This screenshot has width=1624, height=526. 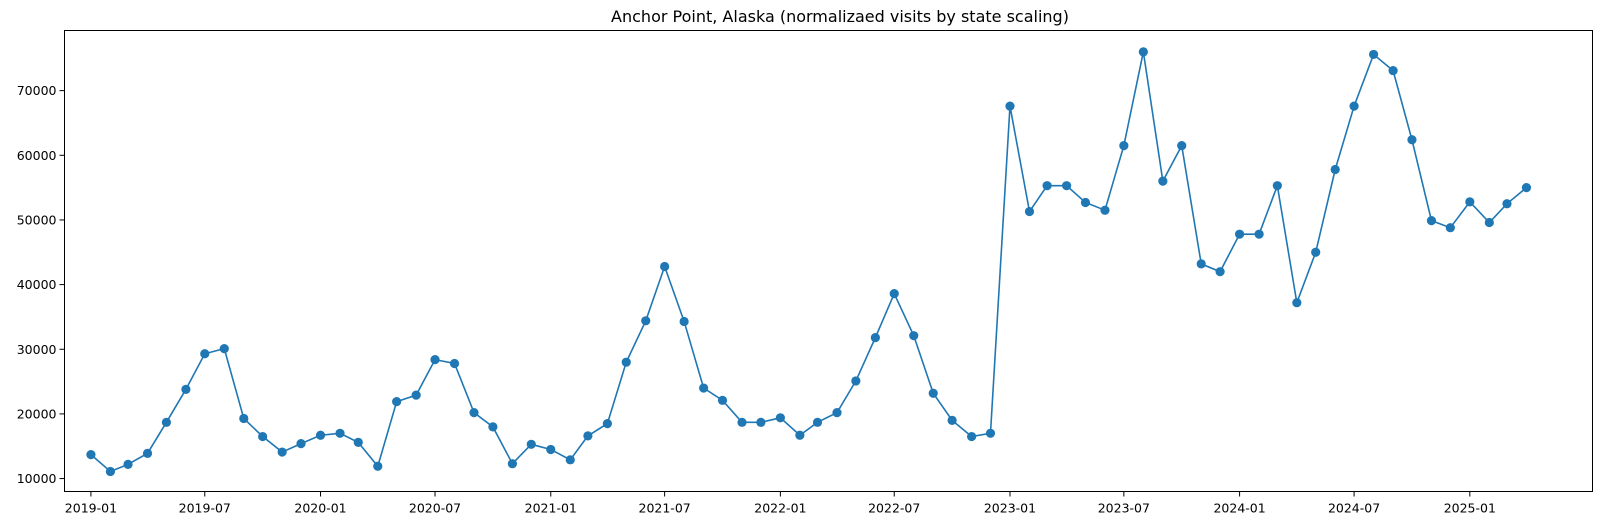 What do you see at coordinates (780, 508) in the screenshot?
I see `x-tick-label: 2022-01` at bounding box center [780, 508].